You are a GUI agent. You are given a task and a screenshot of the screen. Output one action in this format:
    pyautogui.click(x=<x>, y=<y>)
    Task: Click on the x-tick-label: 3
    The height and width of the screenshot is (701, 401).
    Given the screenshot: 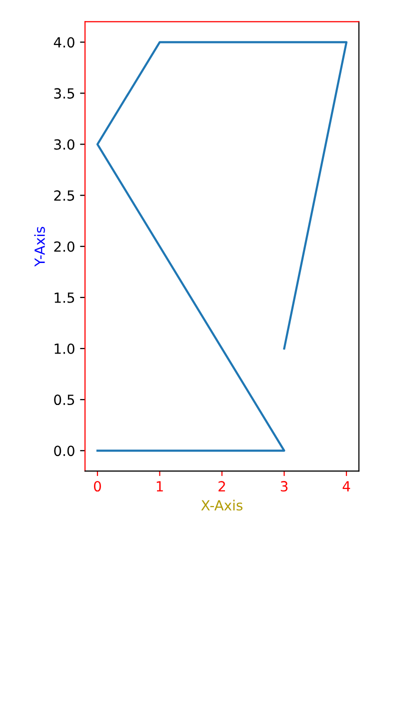 What is the action you would take?
    pyautogui.click(x=284, y=486)
    